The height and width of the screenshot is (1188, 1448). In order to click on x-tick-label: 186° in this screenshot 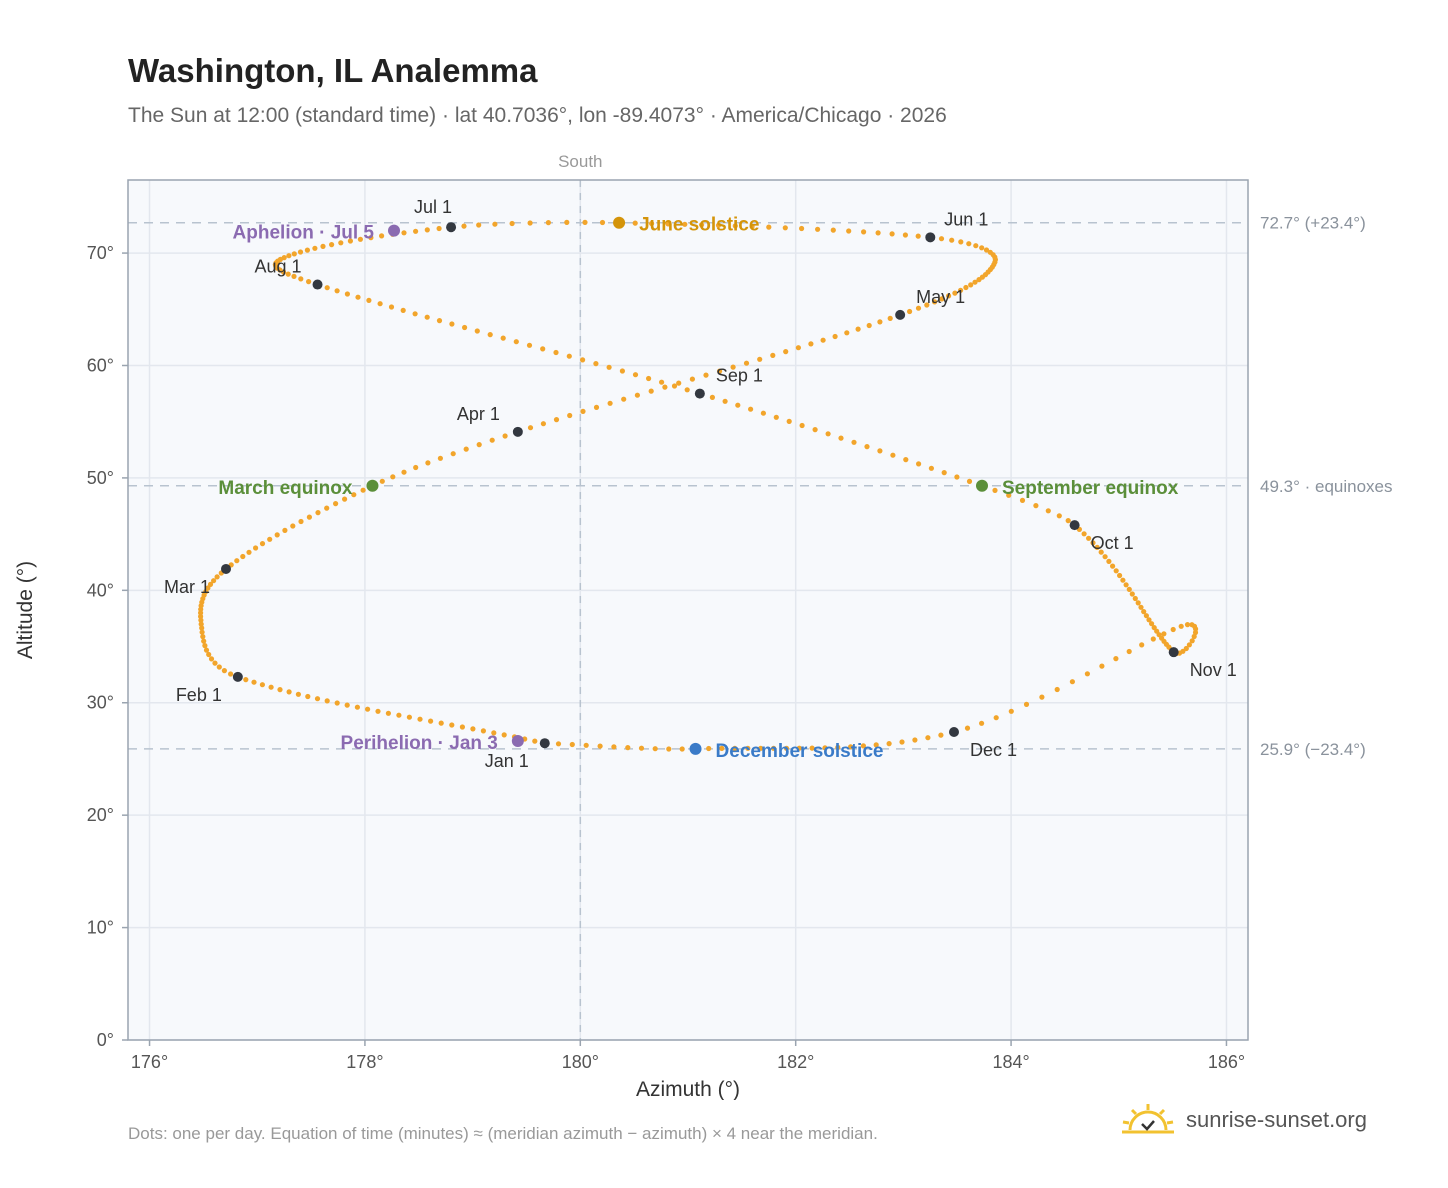, I will do `click(1226, 1062)`.